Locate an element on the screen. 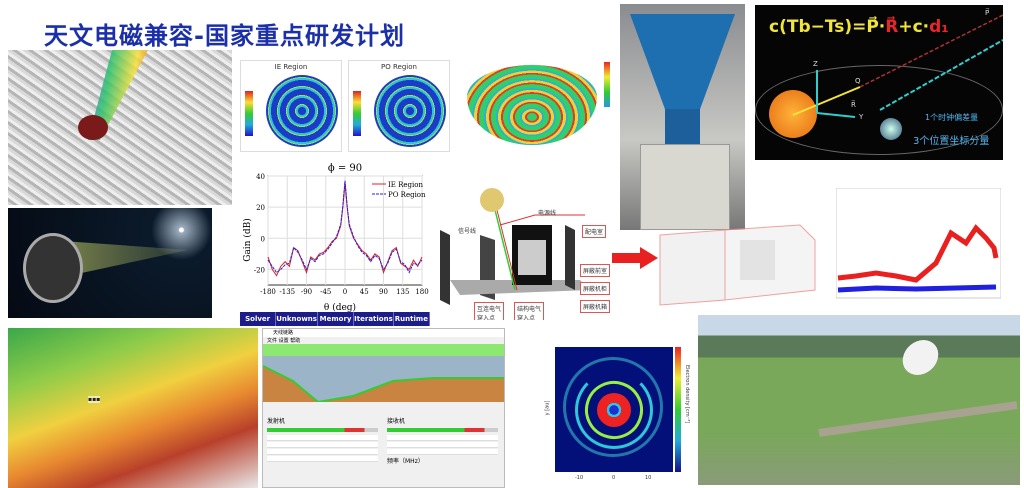 The image size is (1024, 488). y-axis-label: y [au] is located at coordinates (547, 408).